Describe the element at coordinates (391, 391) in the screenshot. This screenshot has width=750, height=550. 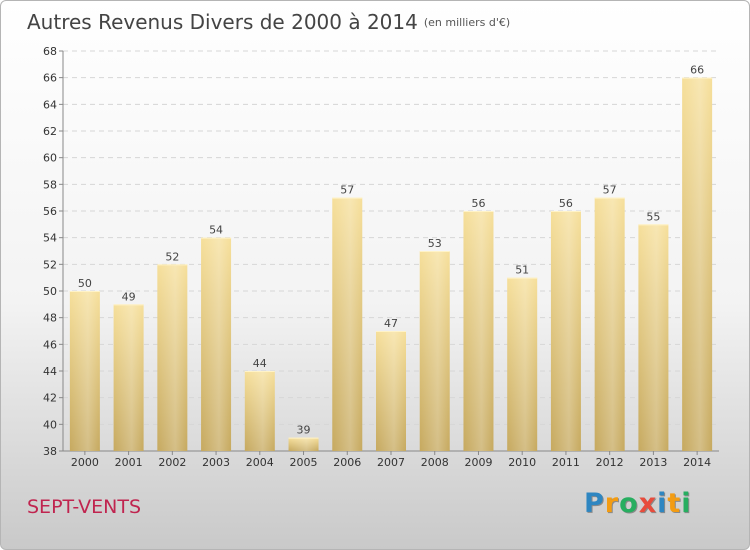
I see `bar-shine-2007` at that location.